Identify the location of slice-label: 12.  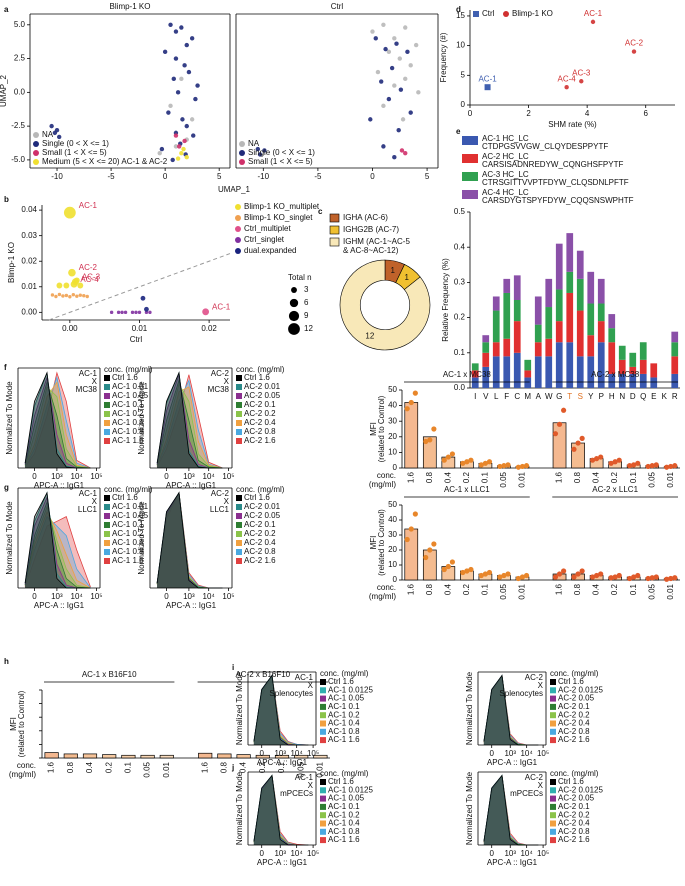
(369, 336).